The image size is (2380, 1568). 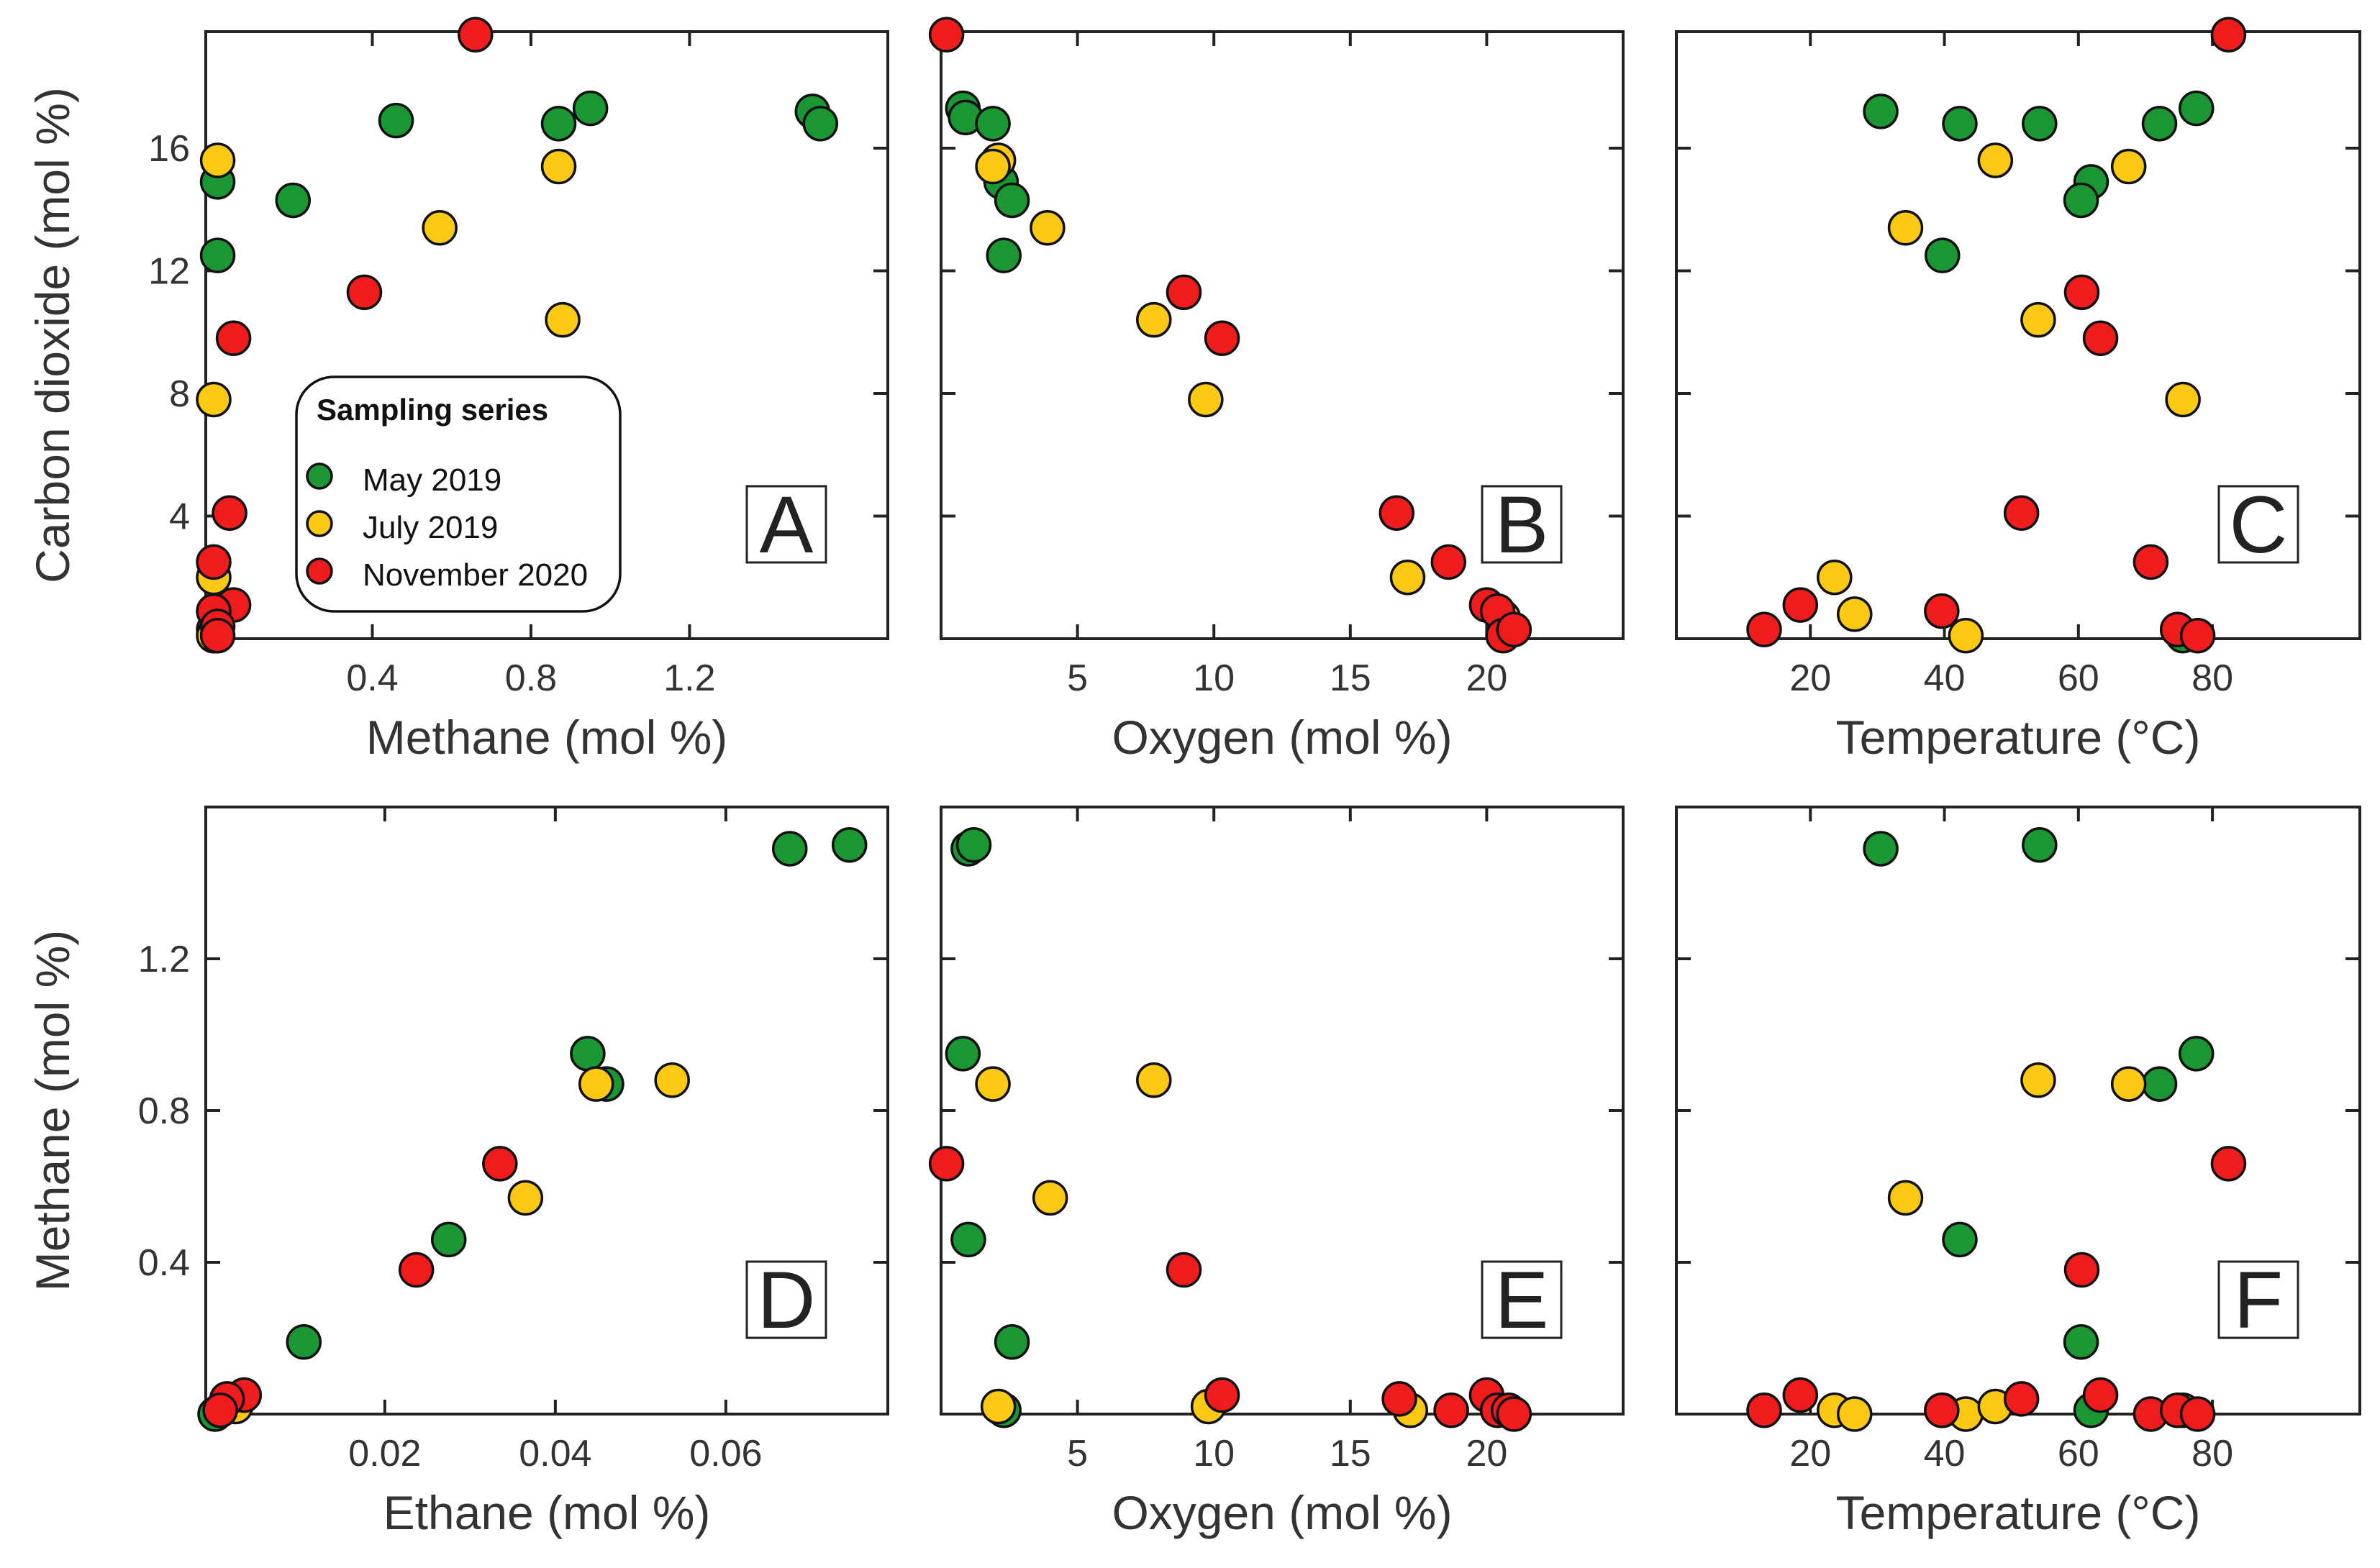 I want to click on panel-b-series-november-2020, so click(x=1230, y=335).